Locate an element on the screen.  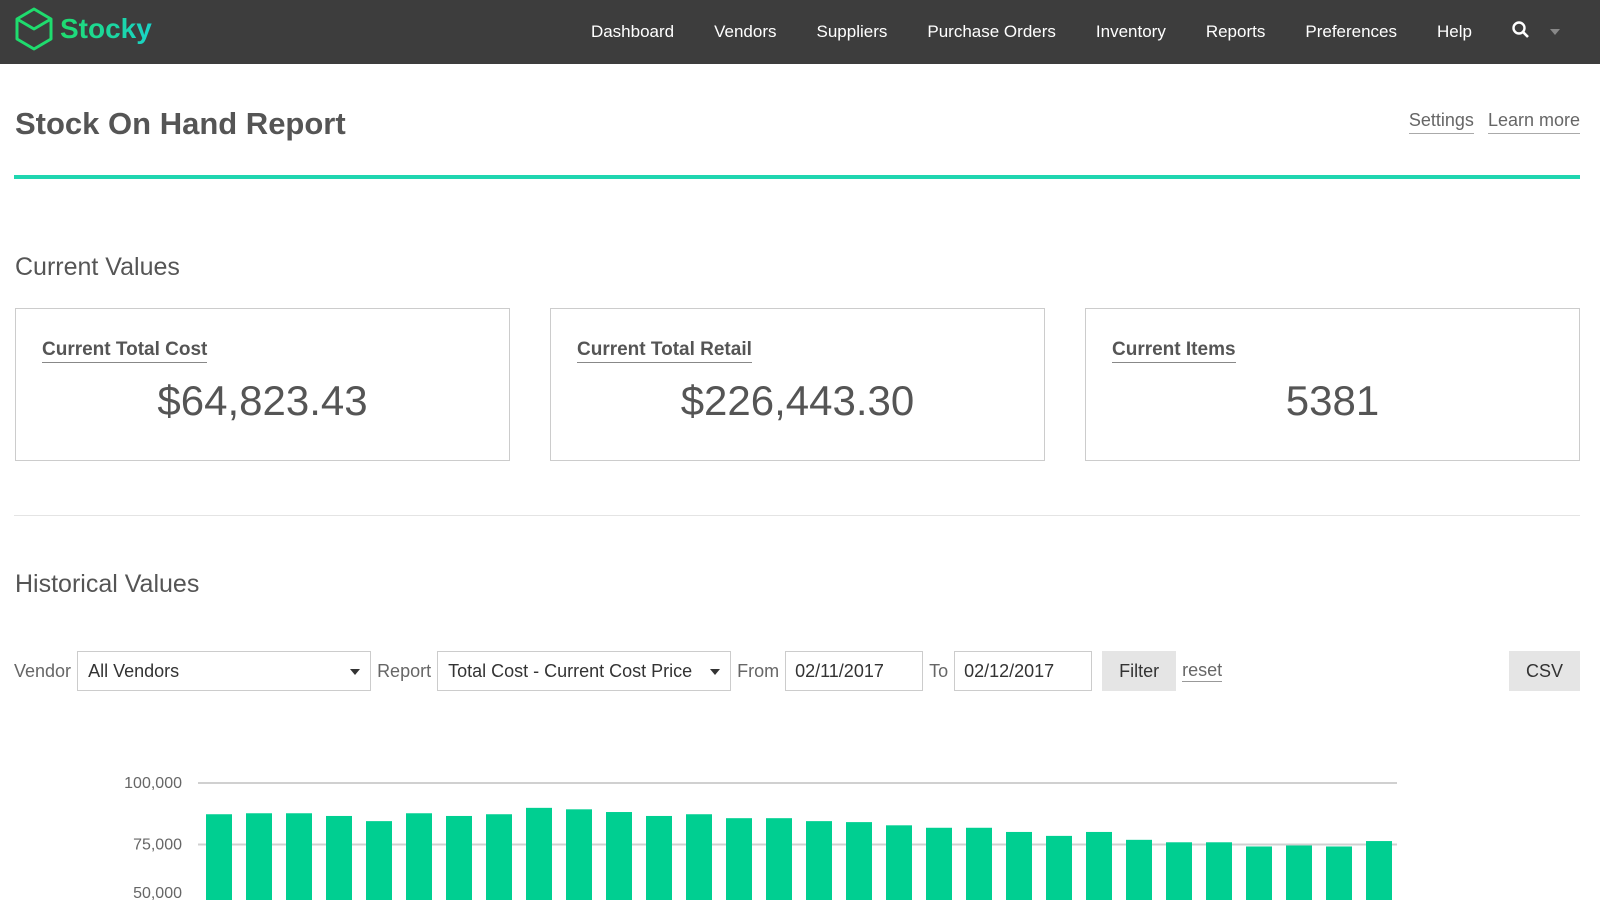
card-total-cost: Current Total Cost $64,823.43 is located at coordinates (262, 384).